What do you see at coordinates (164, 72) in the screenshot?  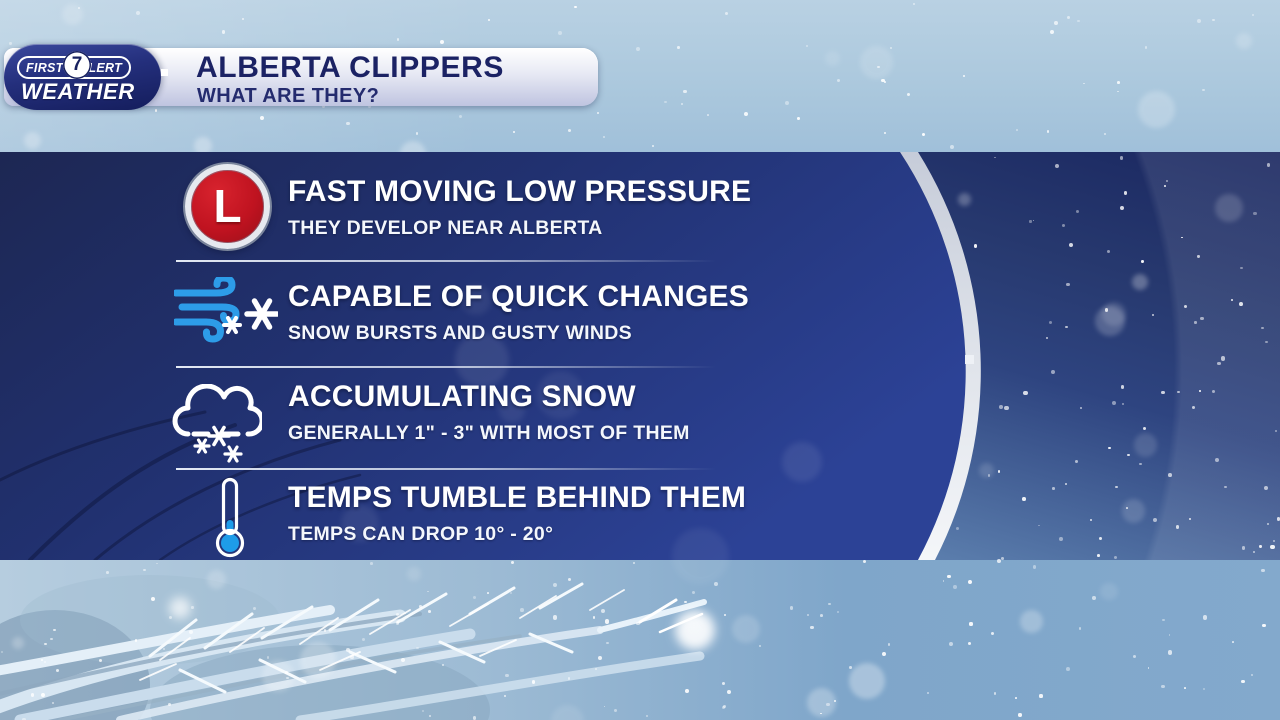 I see `logo-square-accent` at bounding box center [164, 72].